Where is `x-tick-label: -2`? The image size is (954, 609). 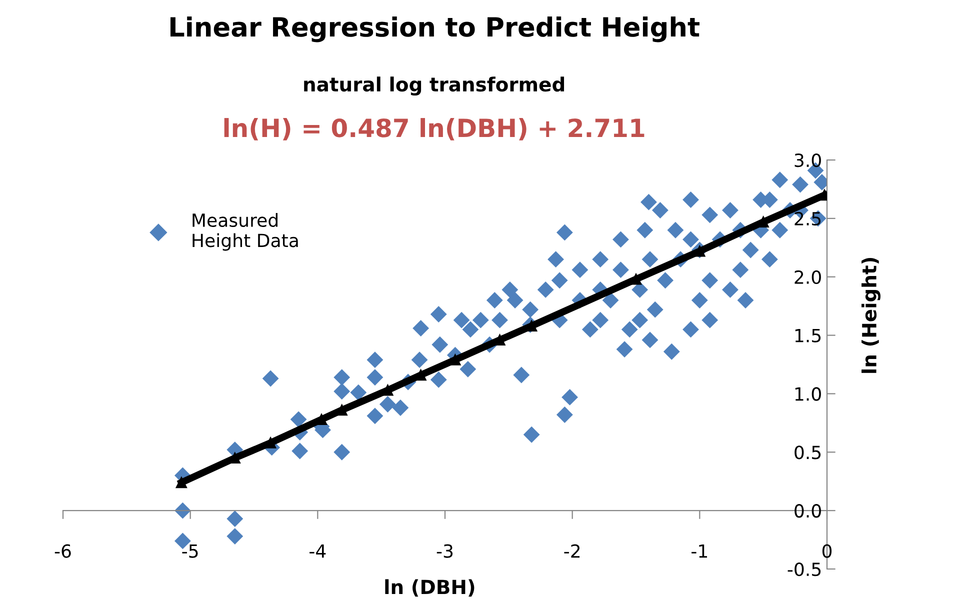
x-tick-label: -2 is located at coordinates (572, 551).